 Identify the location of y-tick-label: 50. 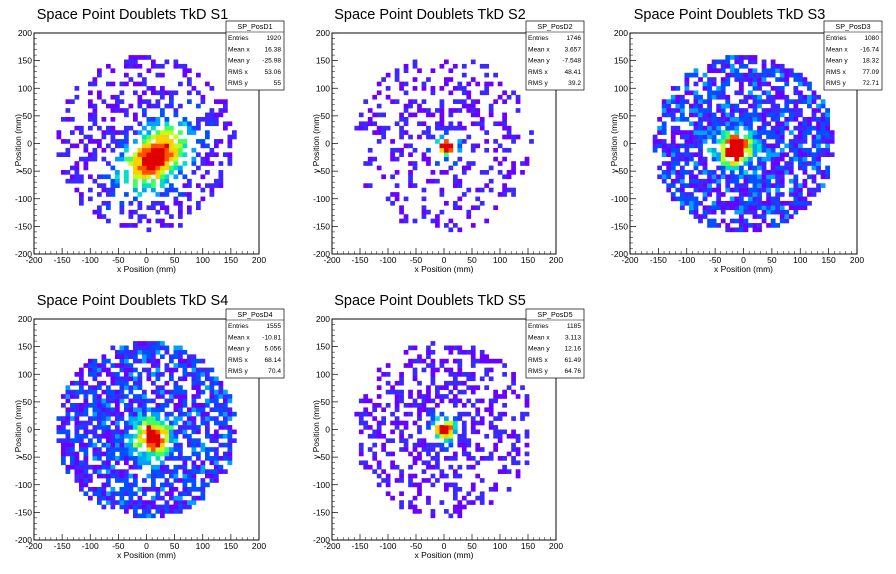
(28, 402).